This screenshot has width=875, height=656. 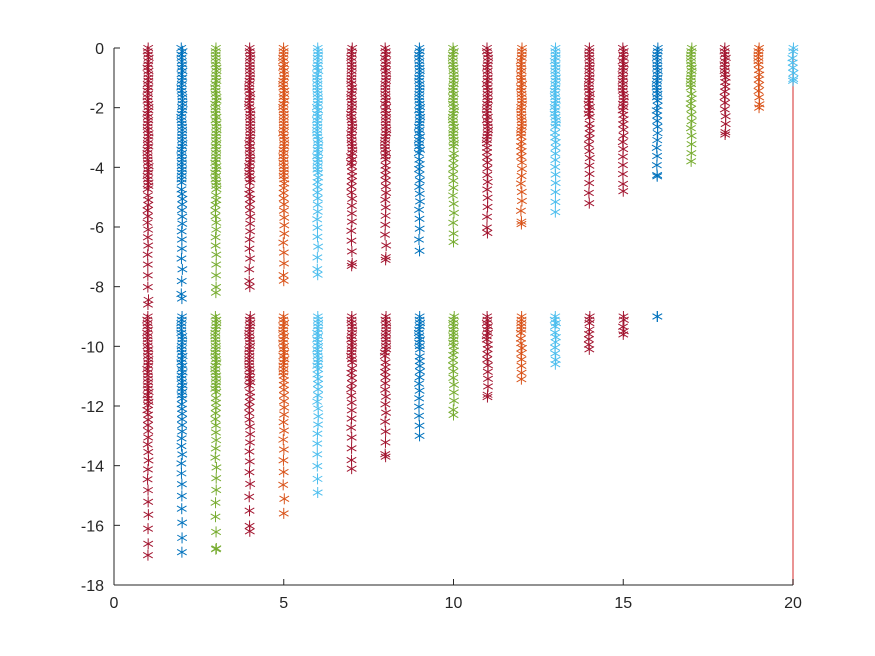 I want to click on cluster-1-x15, so click(x=623, y=119).